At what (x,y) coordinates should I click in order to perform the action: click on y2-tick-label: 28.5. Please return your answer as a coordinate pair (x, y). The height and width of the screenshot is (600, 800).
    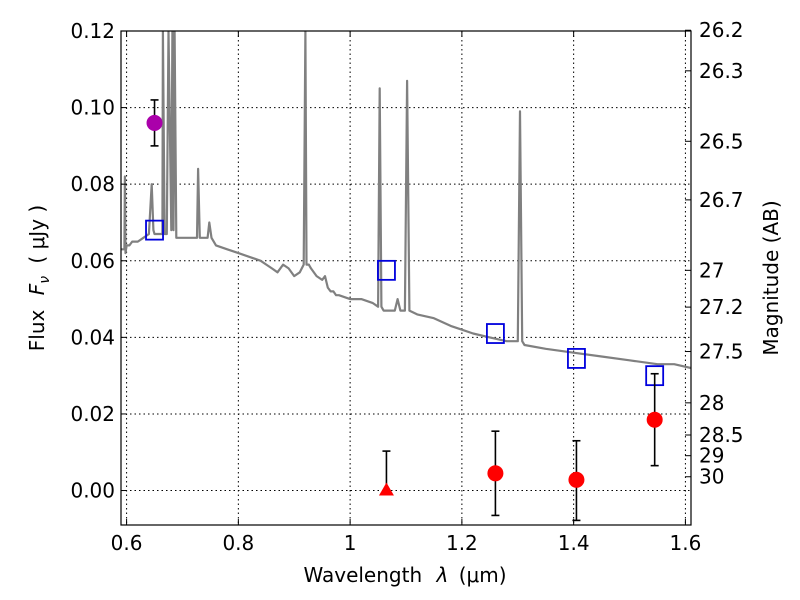
    Looking at the image, I should click on (721, 435).